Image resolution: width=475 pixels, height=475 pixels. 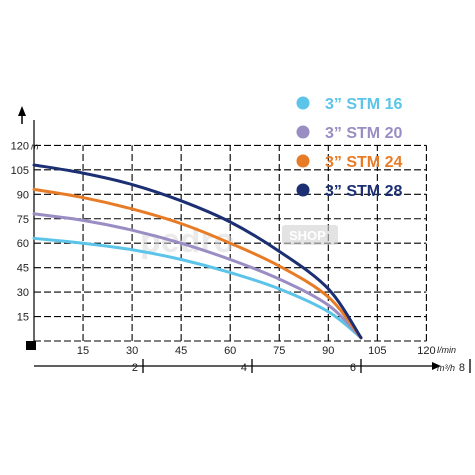 I want to click on x-tick-label: 75, so click(x=279, y=351).